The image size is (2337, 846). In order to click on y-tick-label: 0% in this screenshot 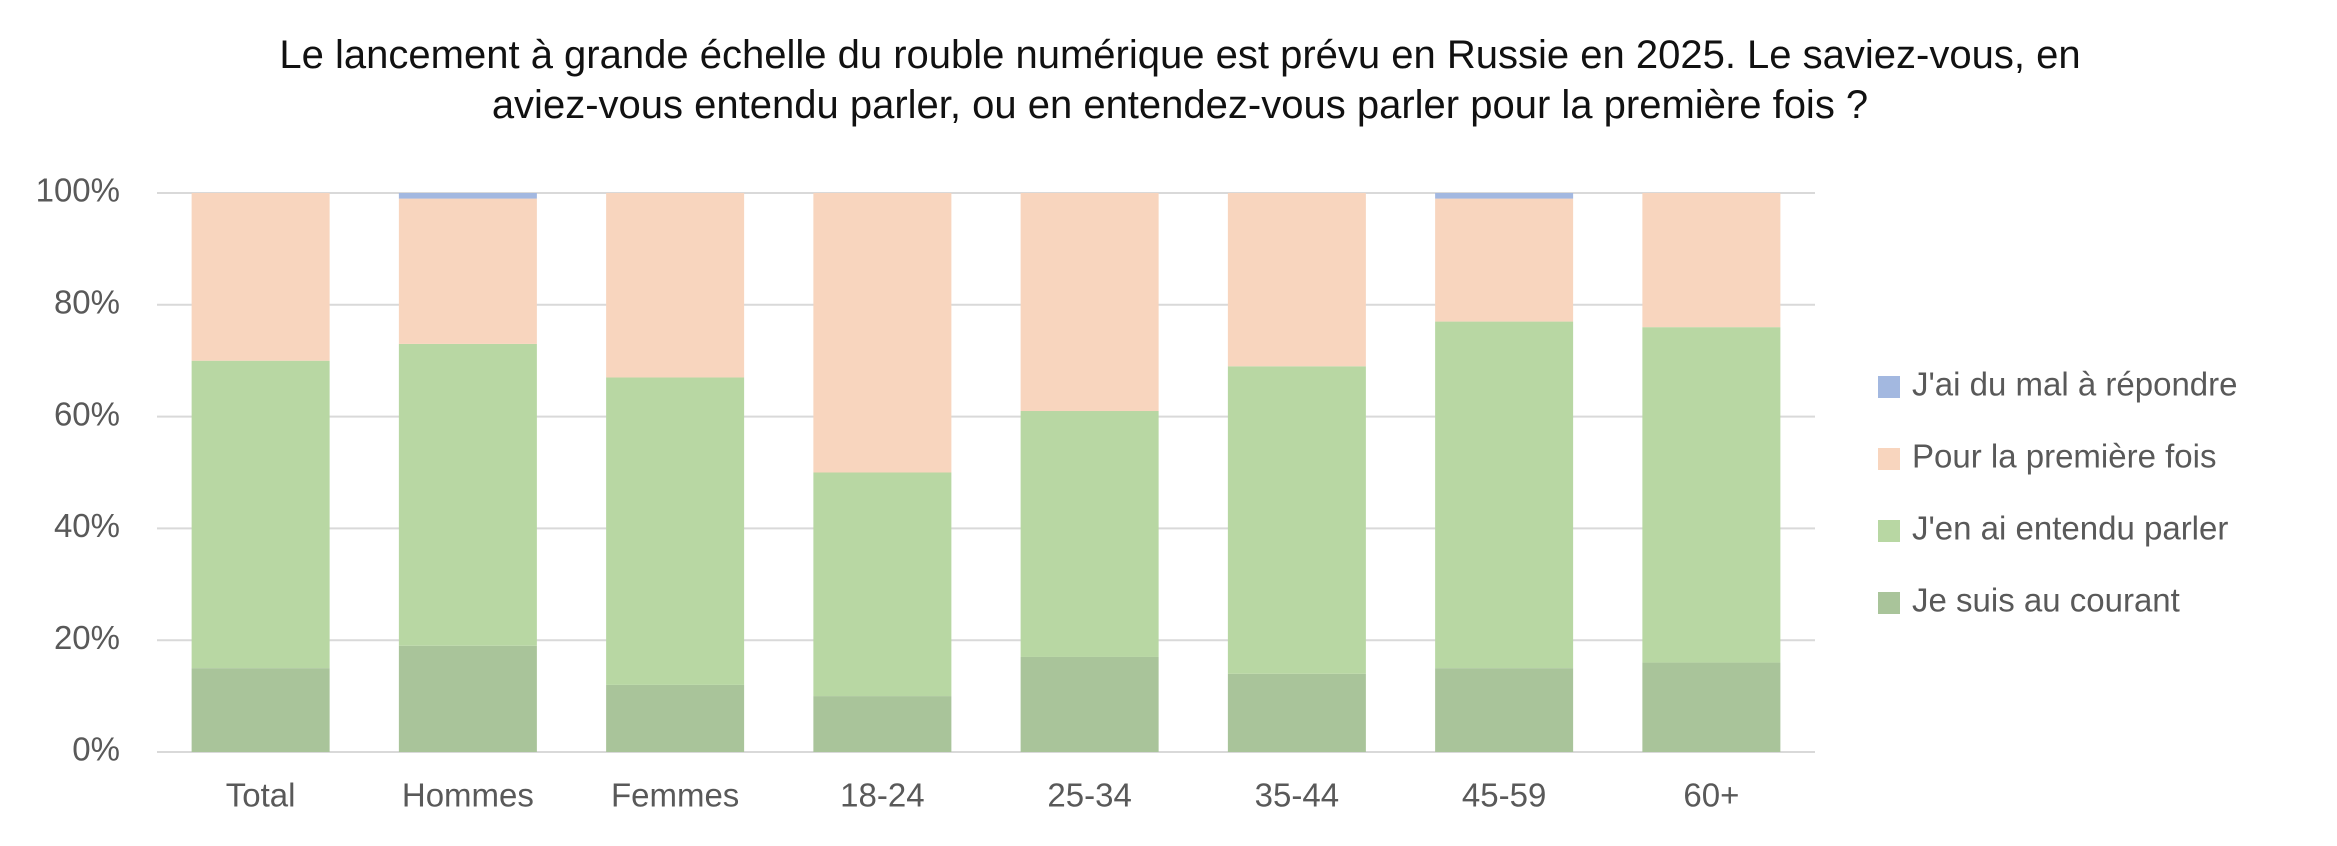, I will do `click(96, 749)`.